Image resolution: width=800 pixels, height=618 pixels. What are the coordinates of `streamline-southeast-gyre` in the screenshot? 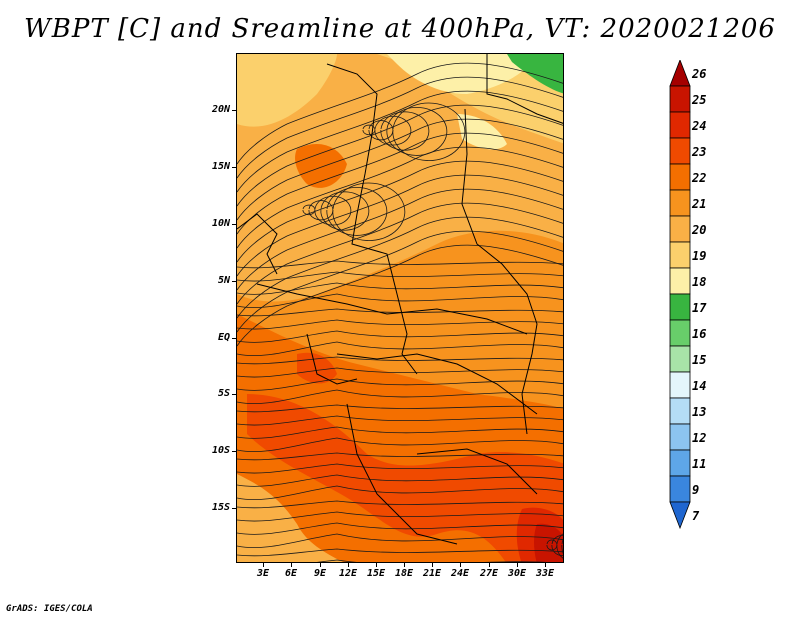 It's located at (557, 545).